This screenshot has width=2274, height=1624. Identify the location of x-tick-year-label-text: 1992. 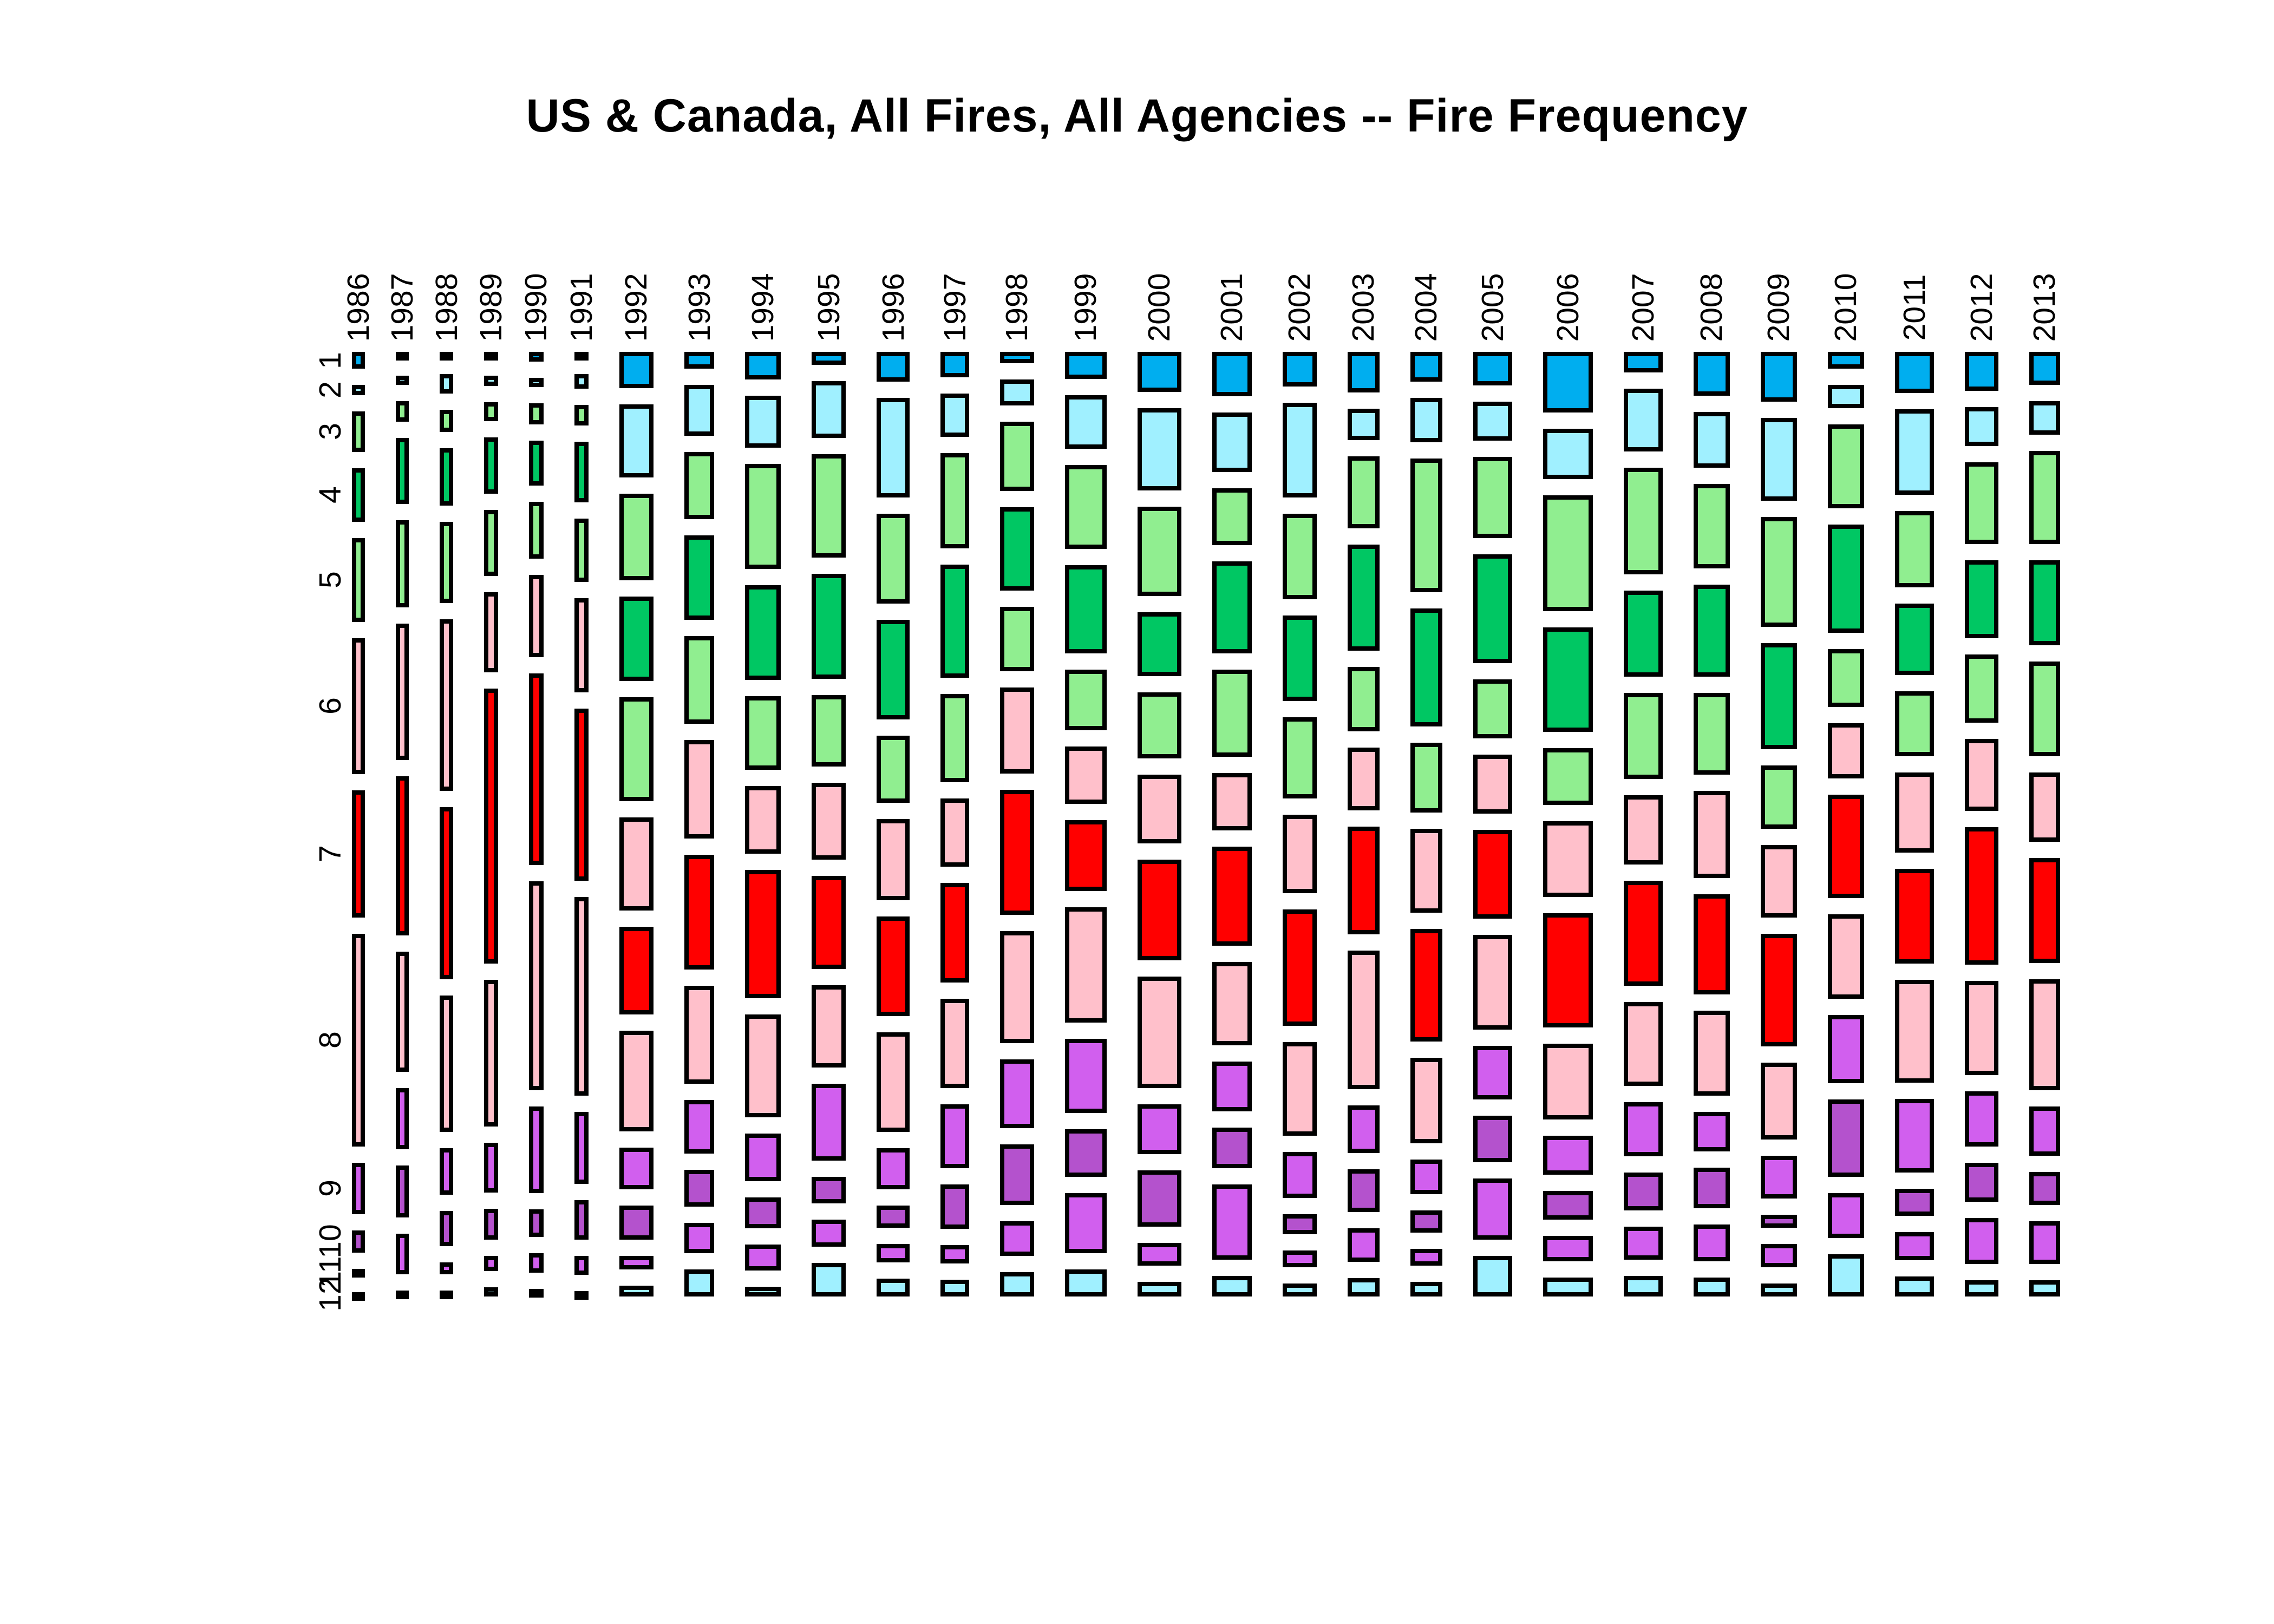
(637, 307).